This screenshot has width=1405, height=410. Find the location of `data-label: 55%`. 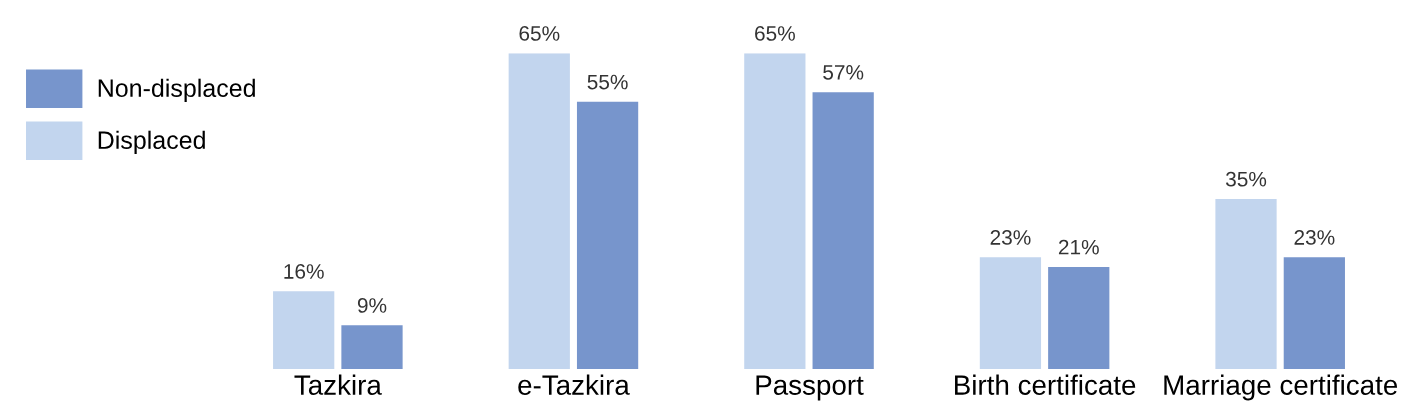

data-label: 55% is located at coordinates (607, 82).